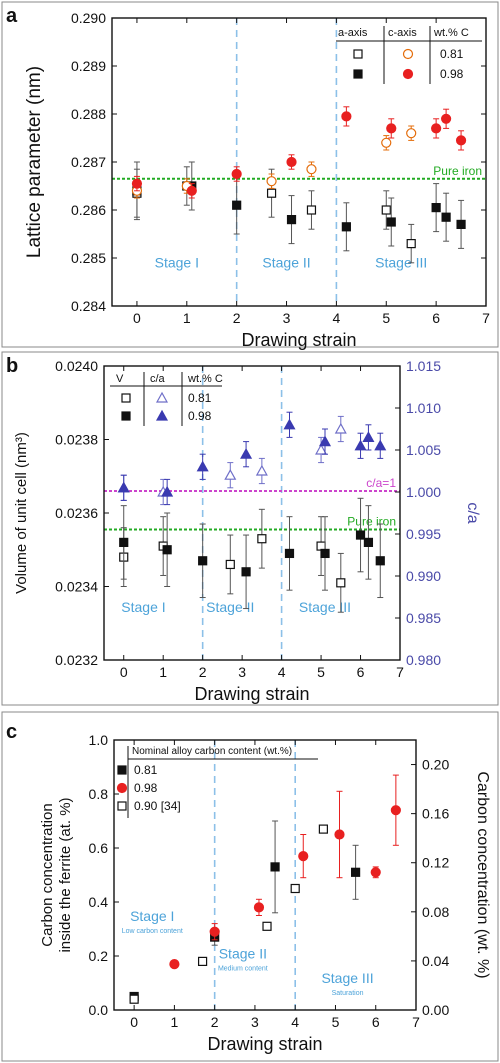  I want to click on panel-label: a, so click(12, 16).